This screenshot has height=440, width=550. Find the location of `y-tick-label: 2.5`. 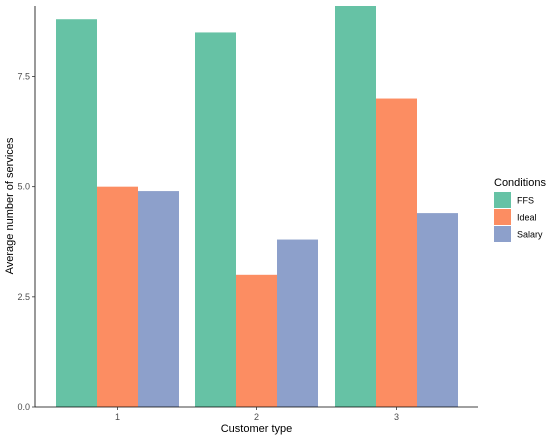

y-tick-label: 2.5 is located at coordinates (23, 297).